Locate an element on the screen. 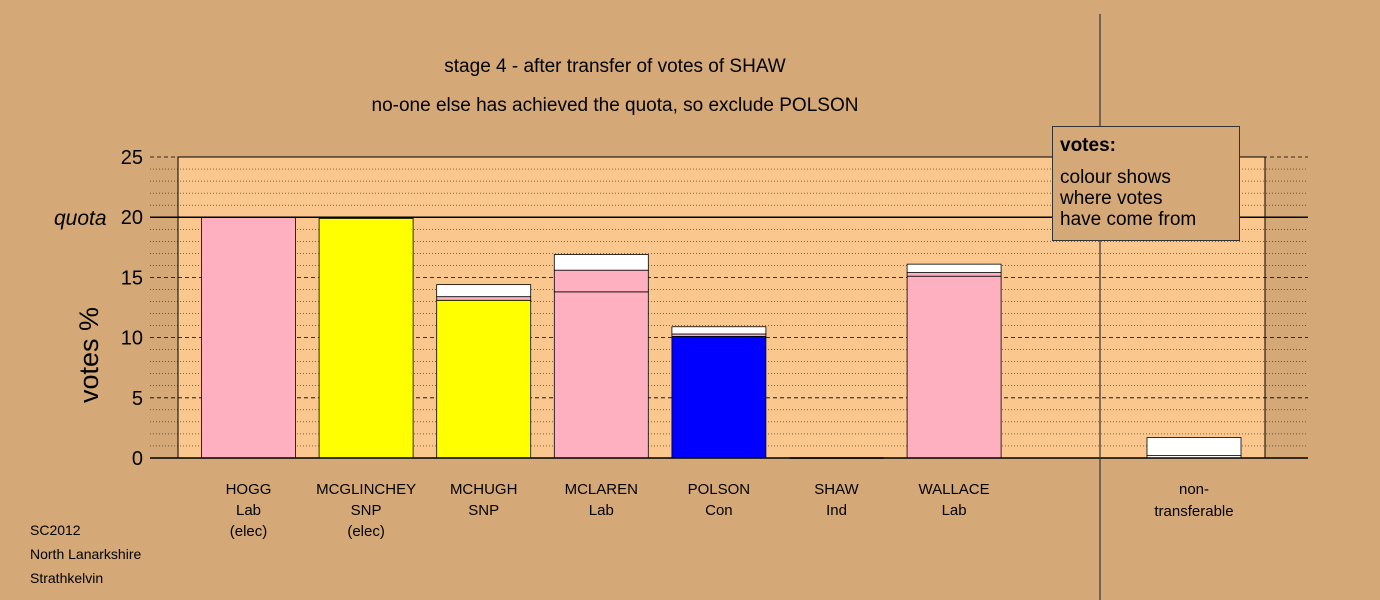  y-tick-labels: 0 5 10 15 20 25 is located at coordinates (132, 308).